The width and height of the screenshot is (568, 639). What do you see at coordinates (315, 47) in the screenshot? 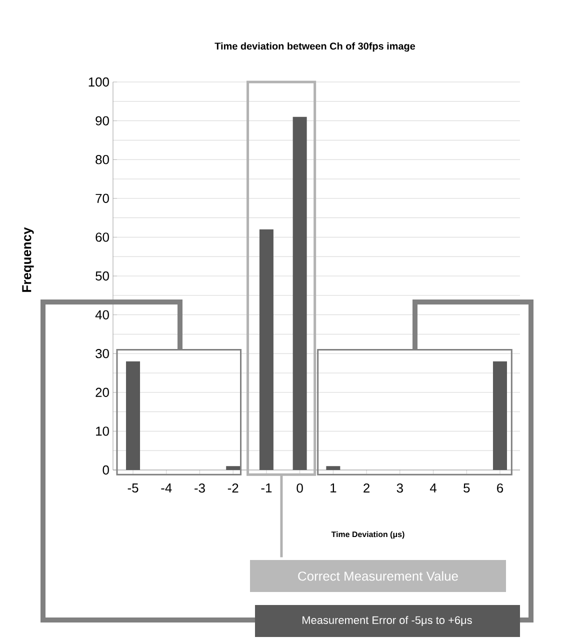
I see `chart-title: Time deviation between Ch of 30fps image` at bounding box center [315, 47].